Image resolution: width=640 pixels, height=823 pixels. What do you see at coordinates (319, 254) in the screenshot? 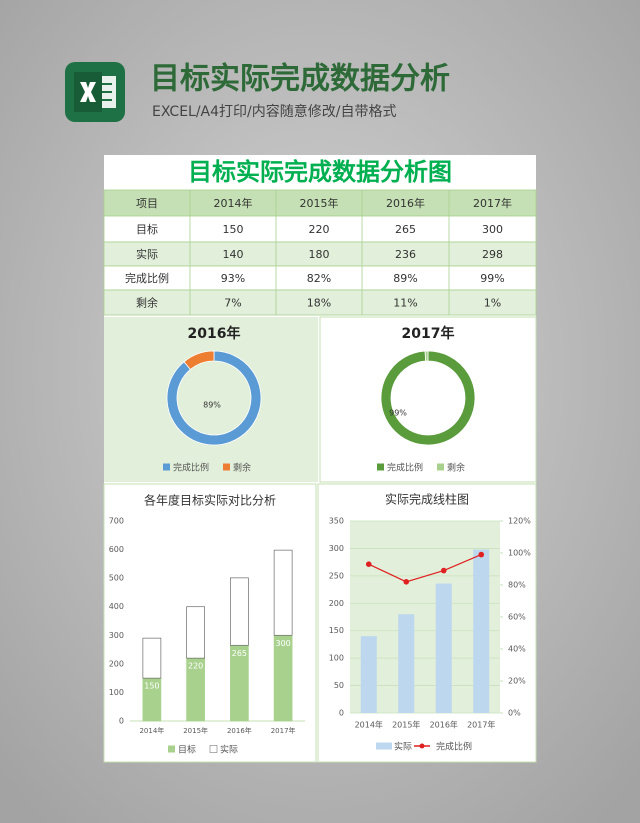
I see `table-cell: 180` at bounding box center [319, 254].